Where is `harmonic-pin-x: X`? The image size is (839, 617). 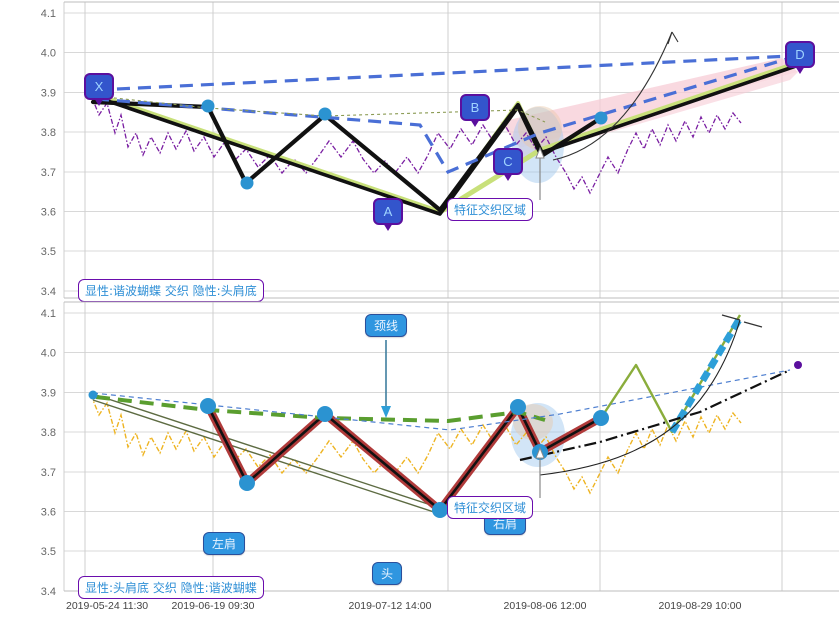
harmonic-pin-x: X is located at coordinates (99, 89).